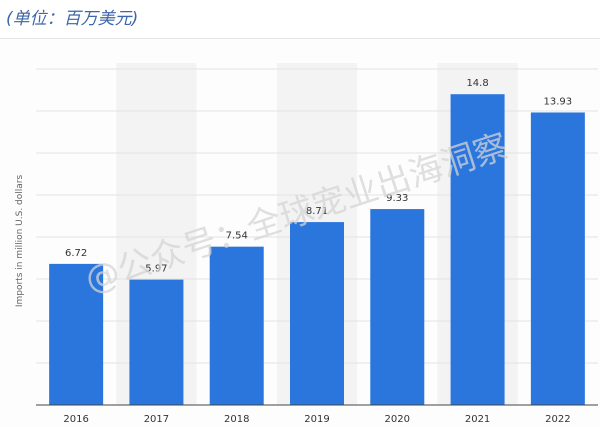  Describe the element at coordinates (75, 419) in the screenshot. I see `x-tick-2016: 2016` at that location.